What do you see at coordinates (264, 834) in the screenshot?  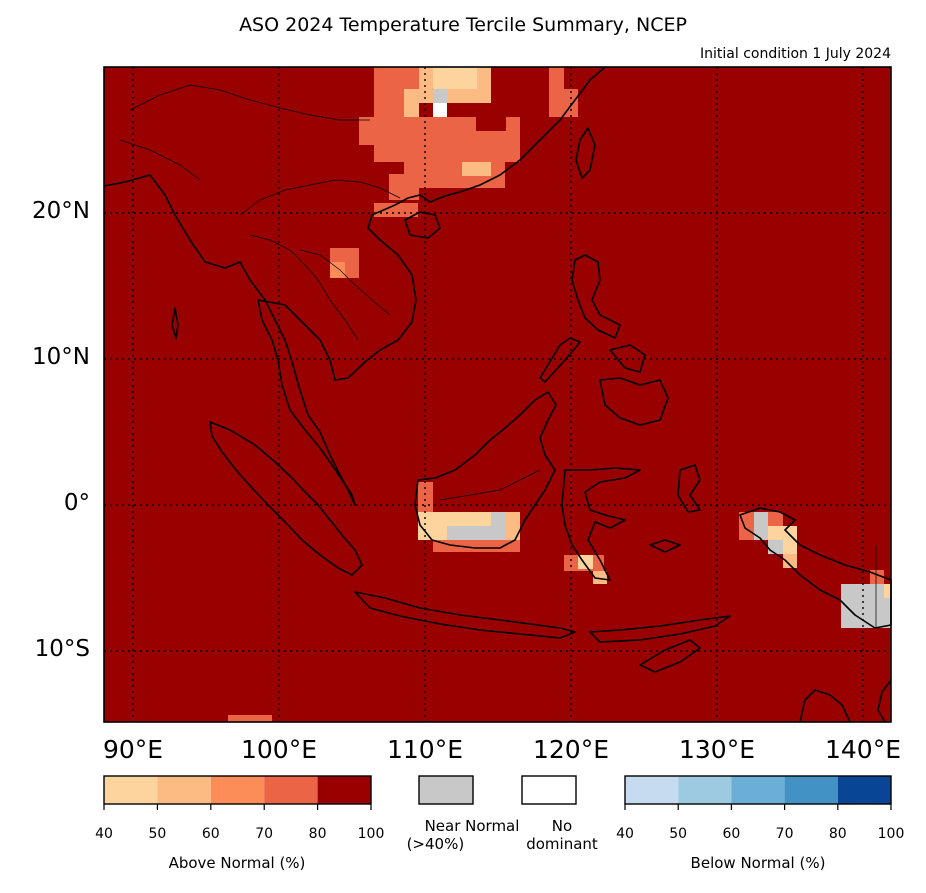 I see `cbar-above-tick: 70` at bounding box center [264, 834].